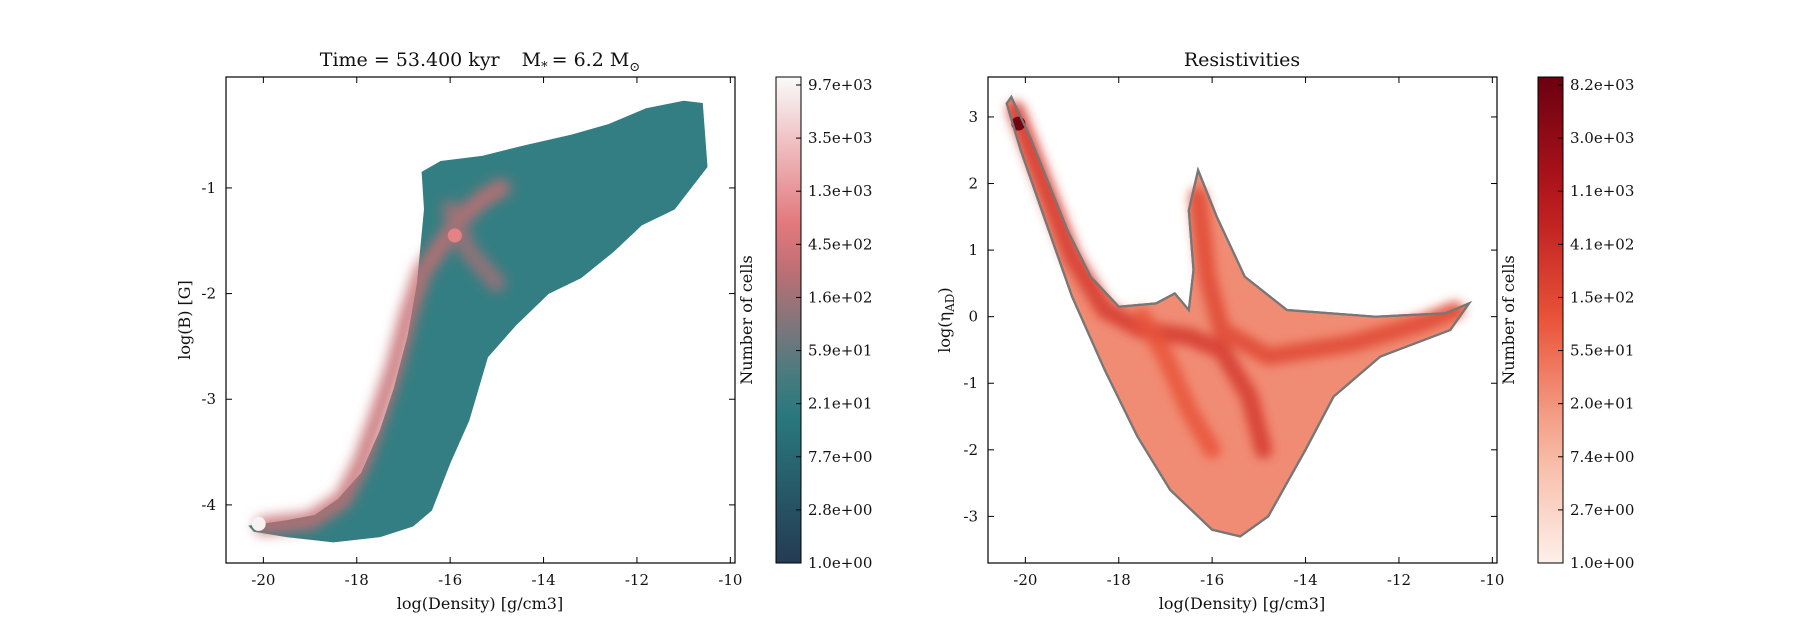  What do you see at coordinates (1508, 319) in the screenshot?
I see `right-colorbar-label: Number of cells` at bounding box center [1508, 319].